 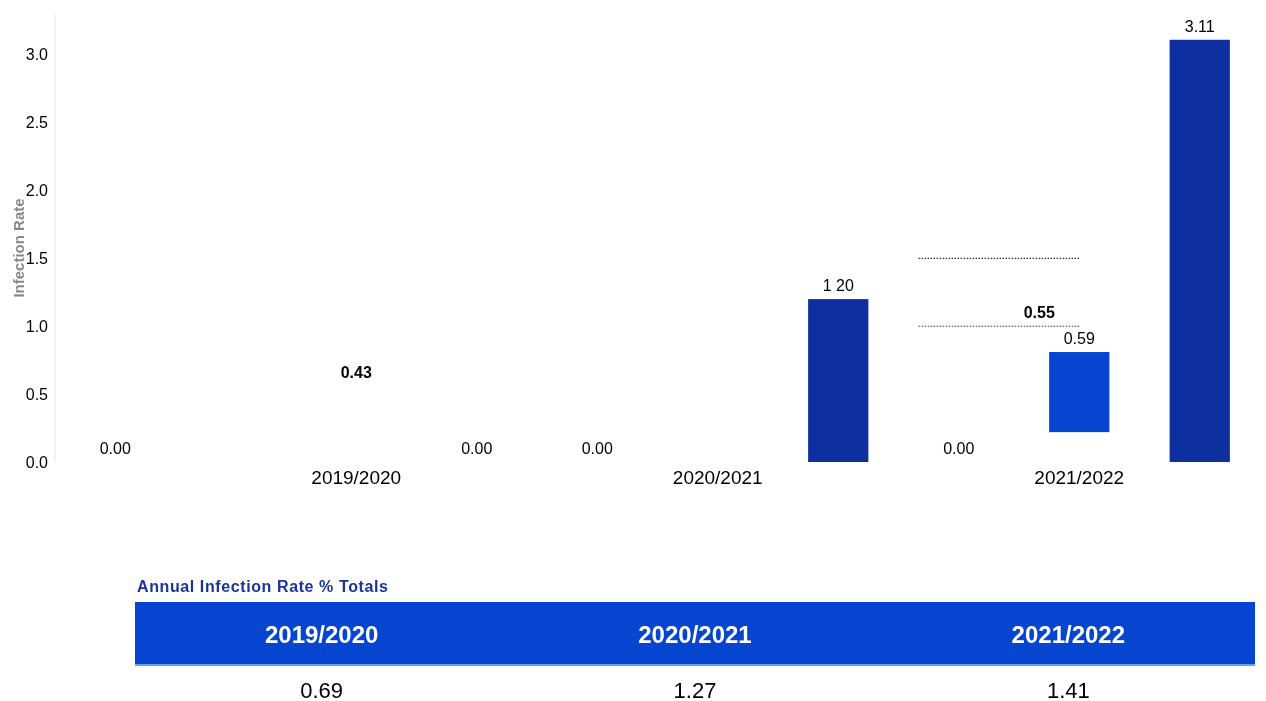 What do you see at coordinates (37, 462) in the screenshot?
I see `y-tick-label: 0.0` at bounding box center [37, 462].